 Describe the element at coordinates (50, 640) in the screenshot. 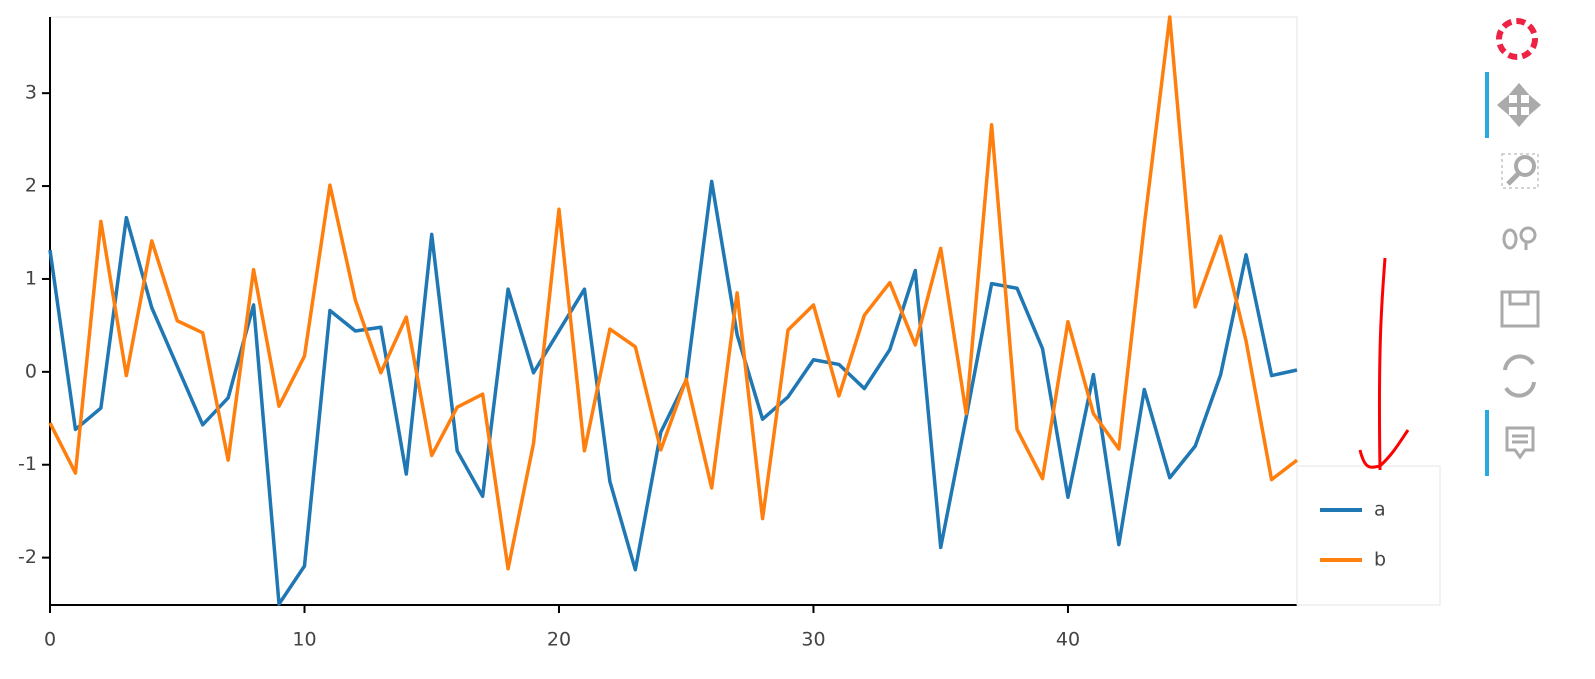

I see `x-tick-label: 0` at that location.